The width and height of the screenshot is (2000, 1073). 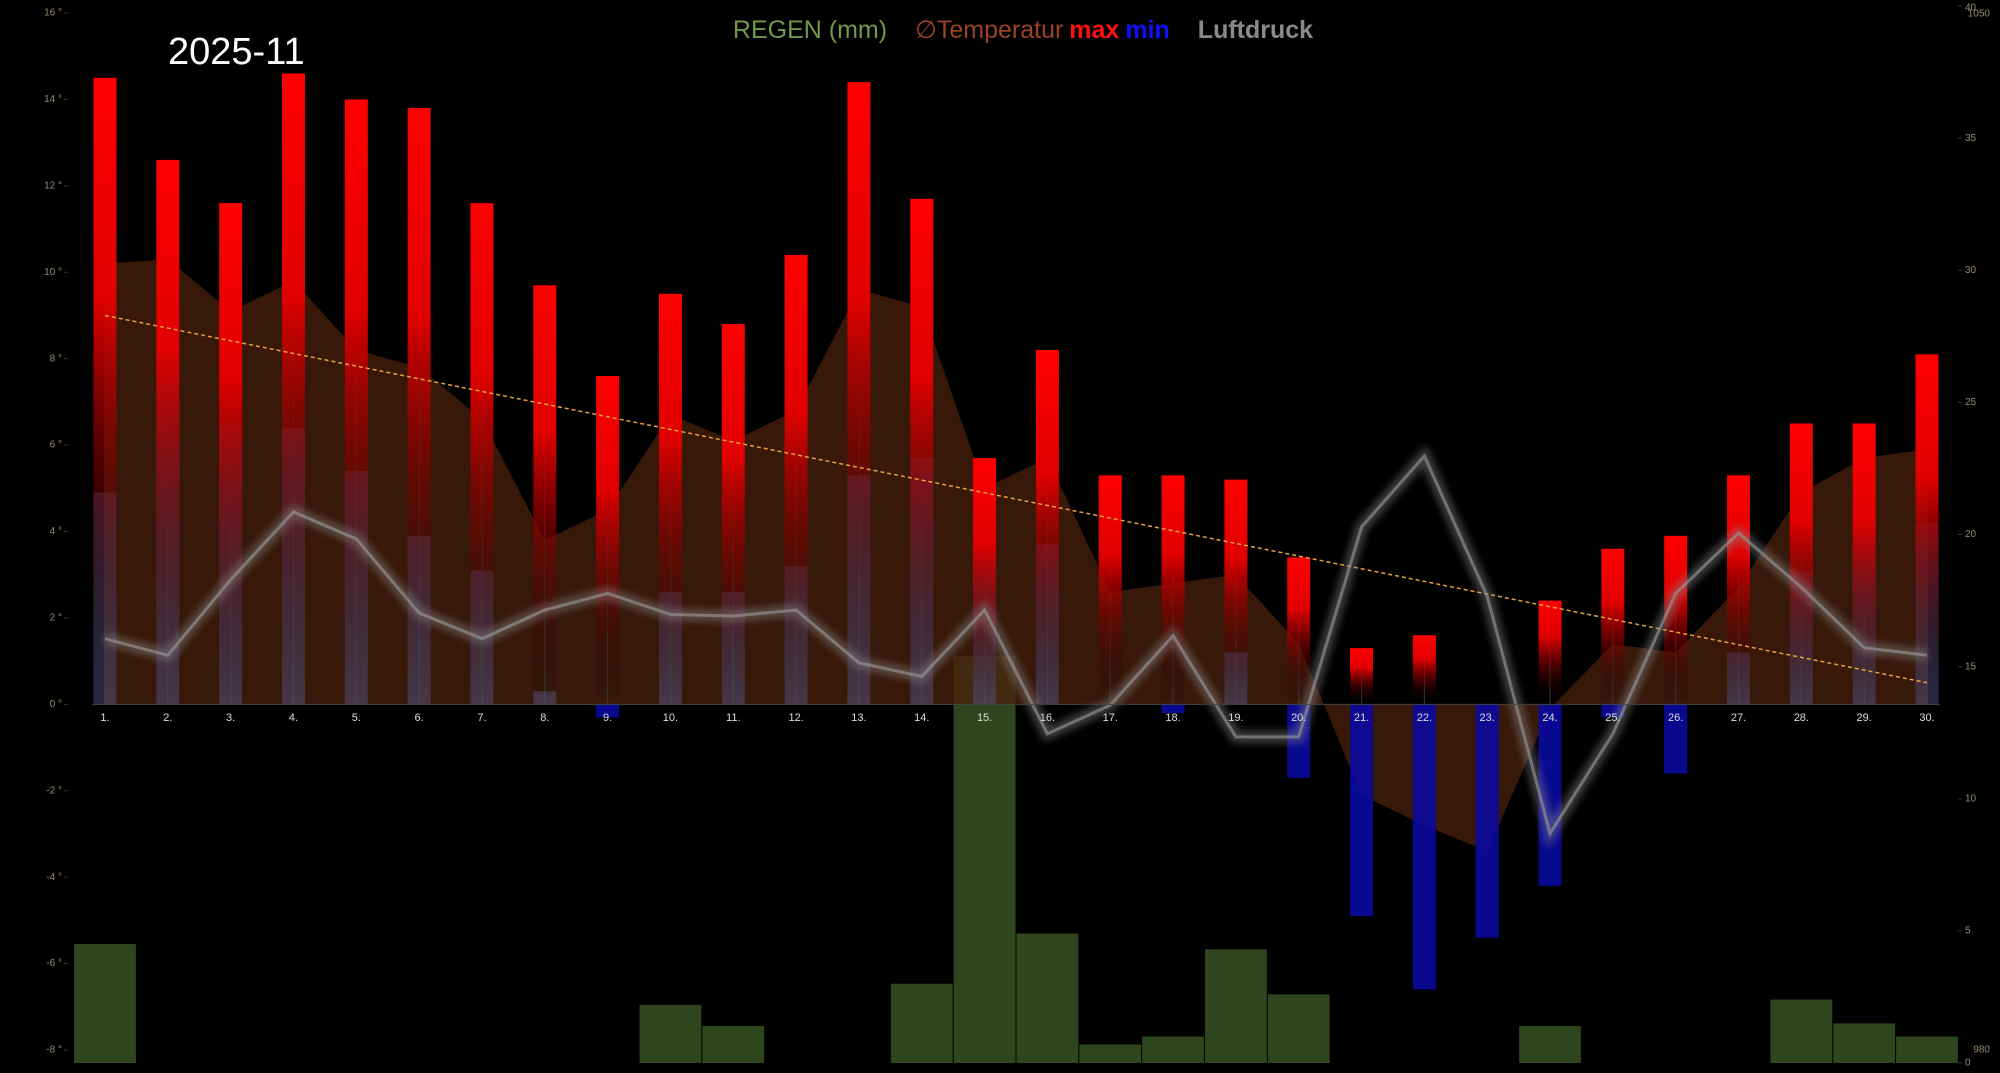 I want to click on y-tick-label: 14 °, so click(x=53, y=99).